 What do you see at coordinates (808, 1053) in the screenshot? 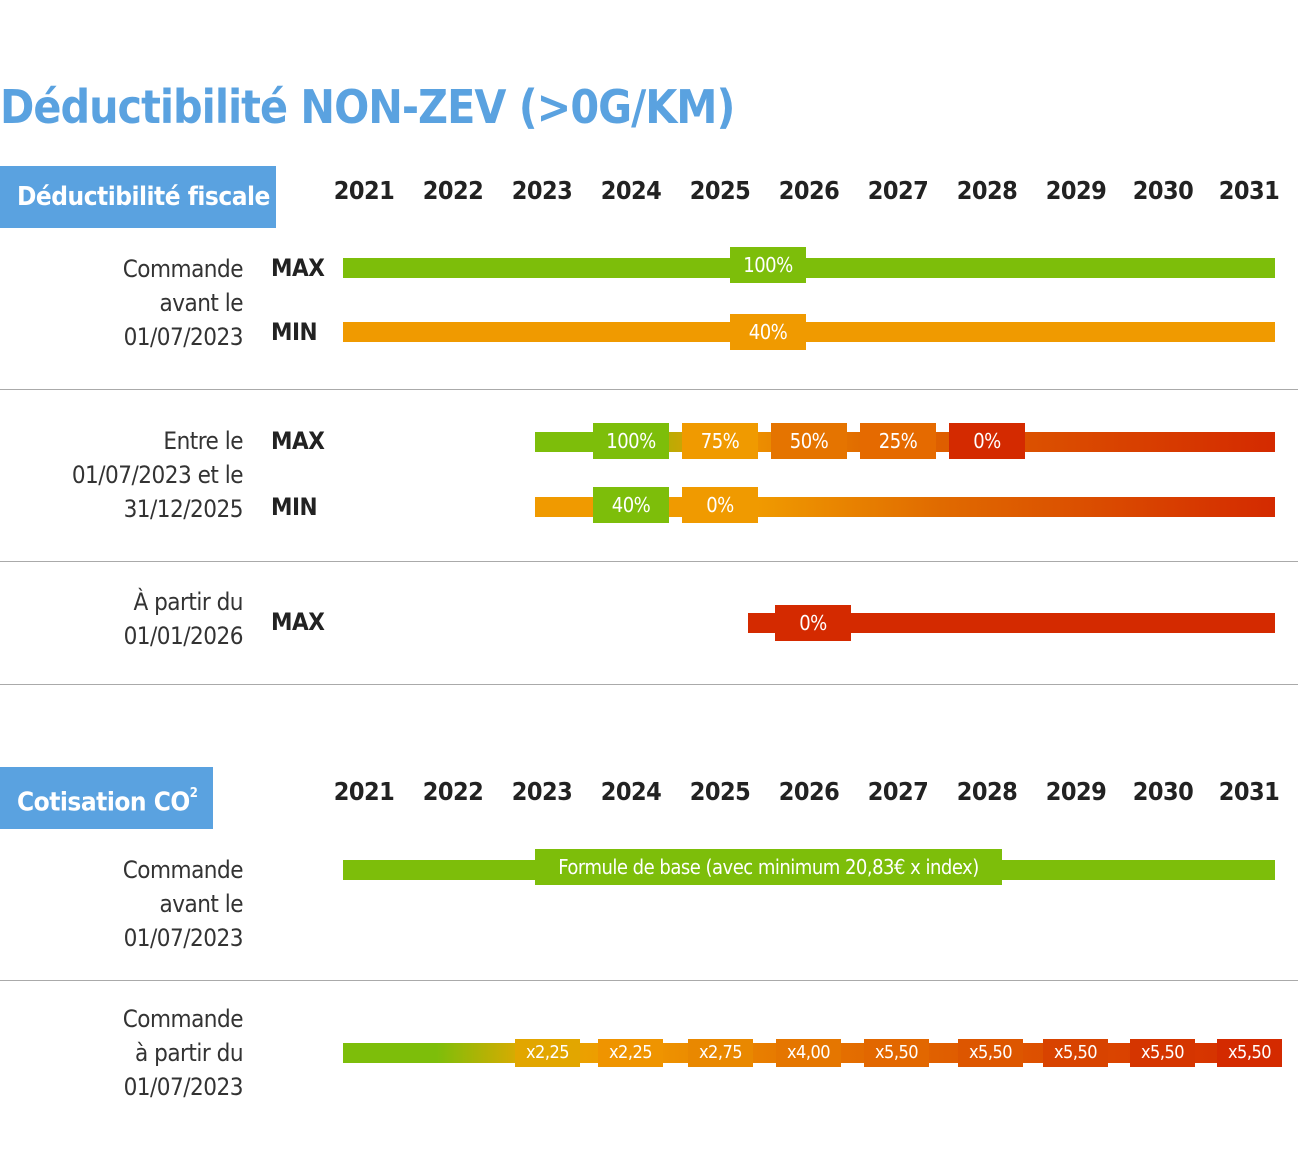
I see `value-tag: x4,00` at bounding box center [808, 1053].